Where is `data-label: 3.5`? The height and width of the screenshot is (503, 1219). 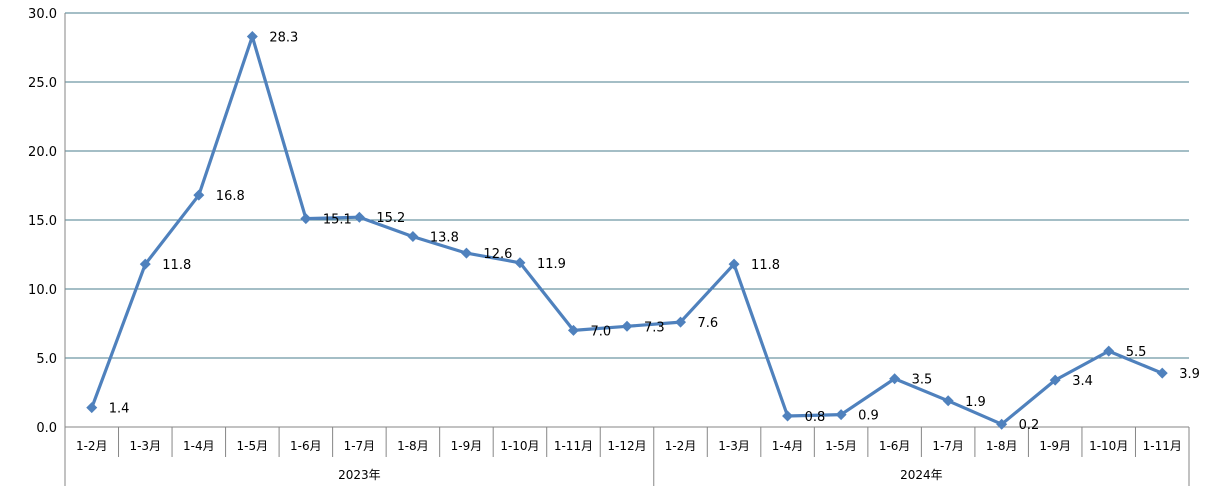 data-label: 3.5 is located at coordinates (922, 380).